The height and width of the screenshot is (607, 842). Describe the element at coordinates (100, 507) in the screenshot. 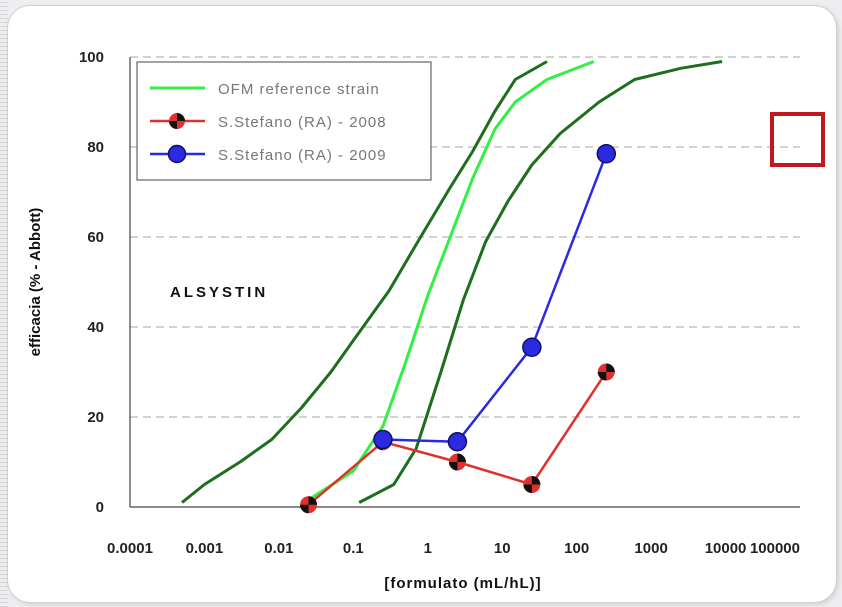

I see `y-tick-0: 0` at that location.